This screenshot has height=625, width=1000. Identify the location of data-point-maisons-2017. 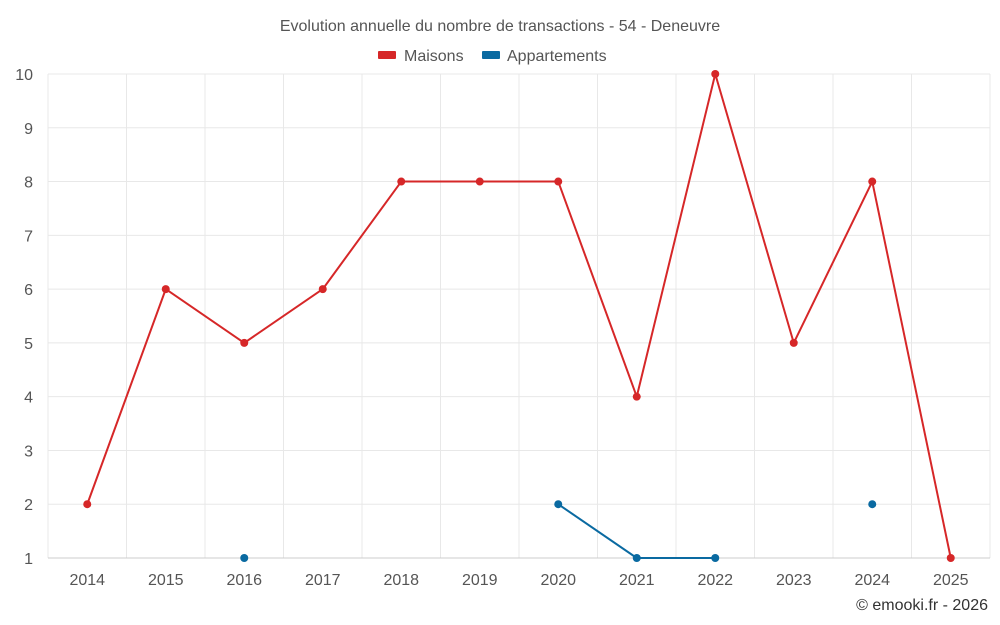
(322, 289).